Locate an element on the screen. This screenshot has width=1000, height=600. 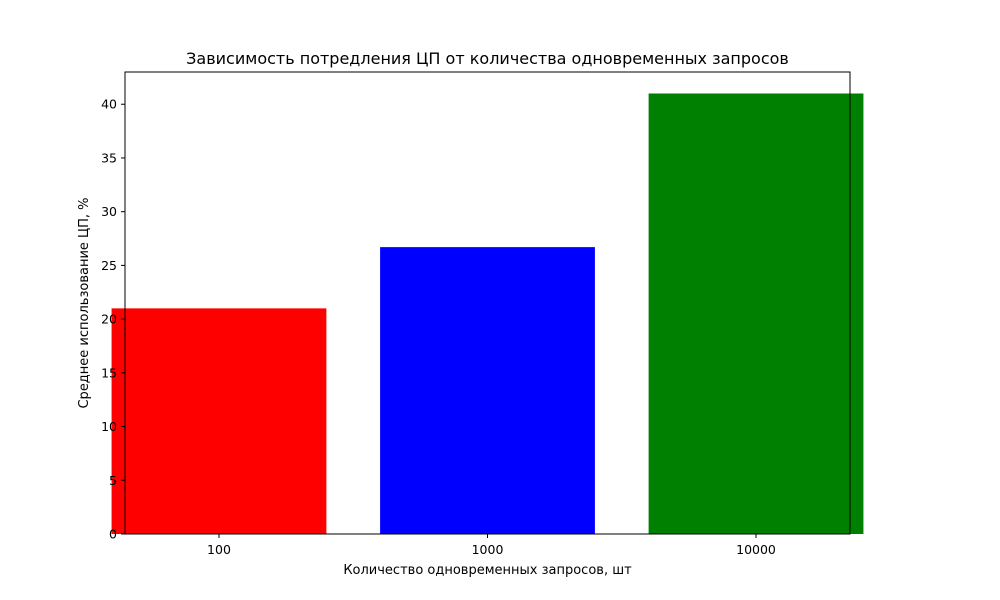
x-axis-ticks: 100 1000 10000 is located at coordinates (491, 545).